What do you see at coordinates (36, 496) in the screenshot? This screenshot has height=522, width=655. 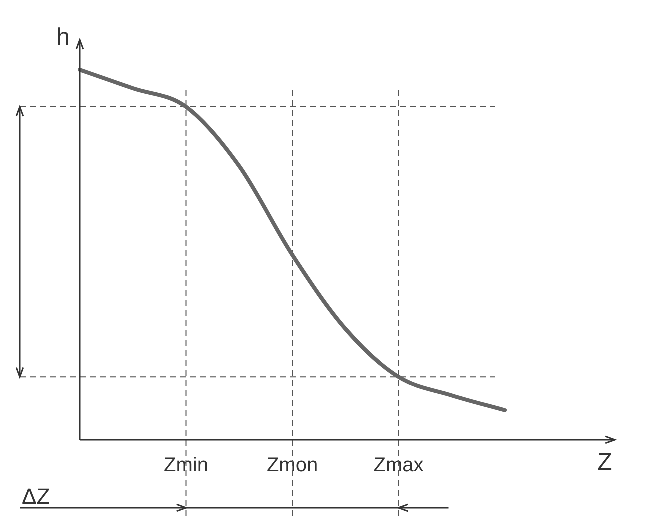 I see `text: ΔZ` at bounding box center [36, 496].